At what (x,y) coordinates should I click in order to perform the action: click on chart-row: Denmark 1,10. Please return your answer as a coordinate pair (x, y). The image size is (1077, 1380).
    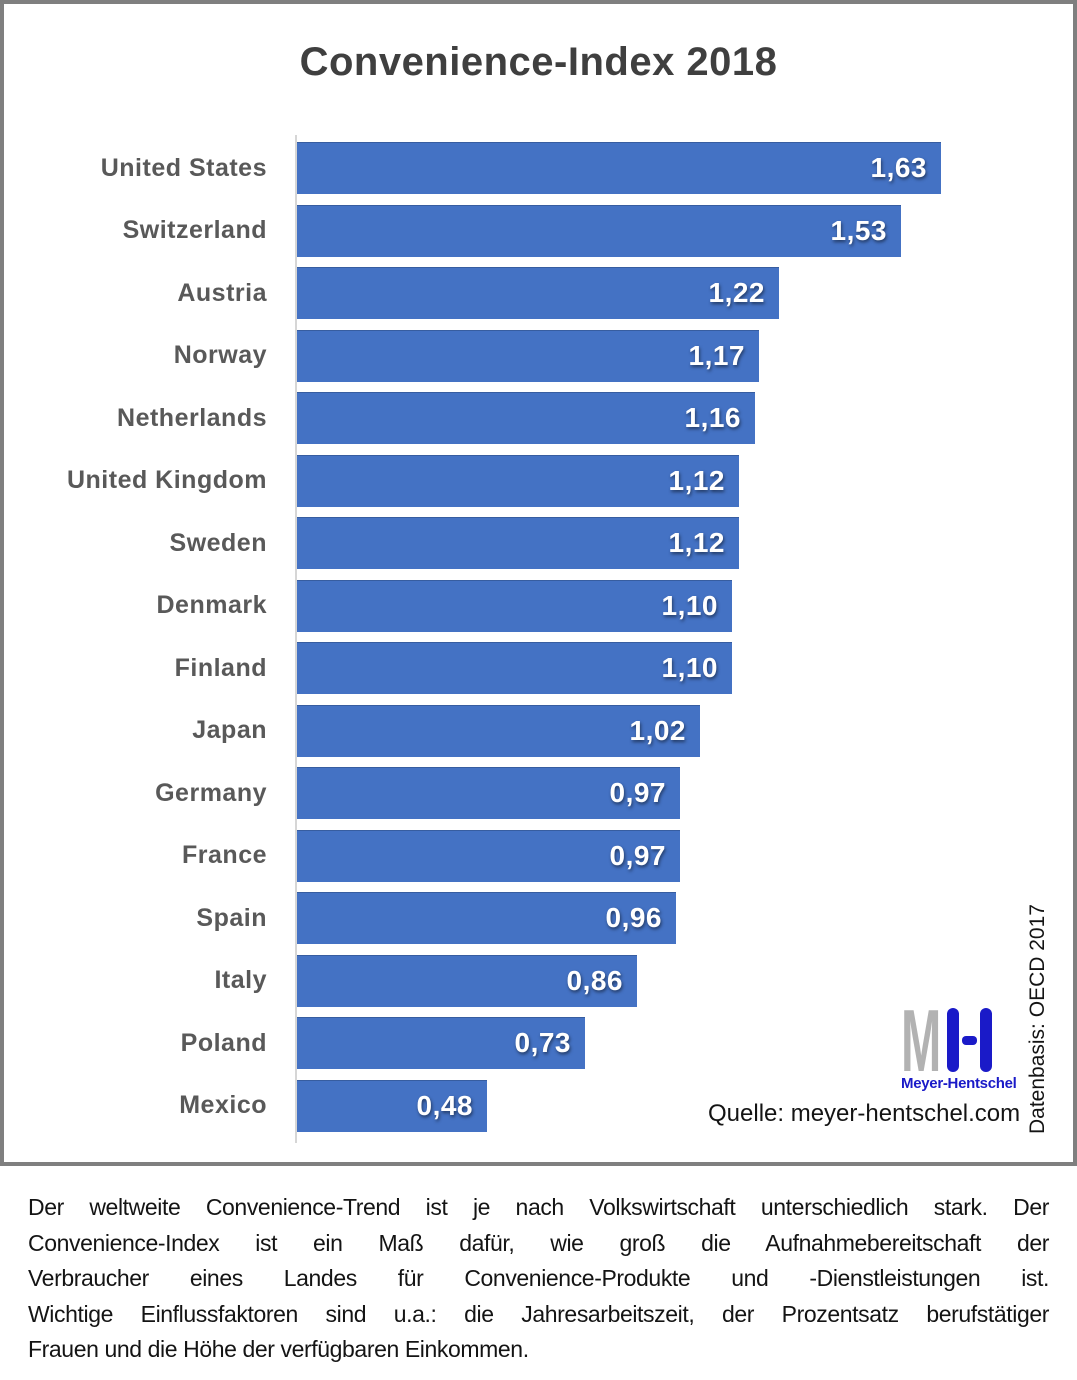
    Looking at the image, I should click on (538, 606).